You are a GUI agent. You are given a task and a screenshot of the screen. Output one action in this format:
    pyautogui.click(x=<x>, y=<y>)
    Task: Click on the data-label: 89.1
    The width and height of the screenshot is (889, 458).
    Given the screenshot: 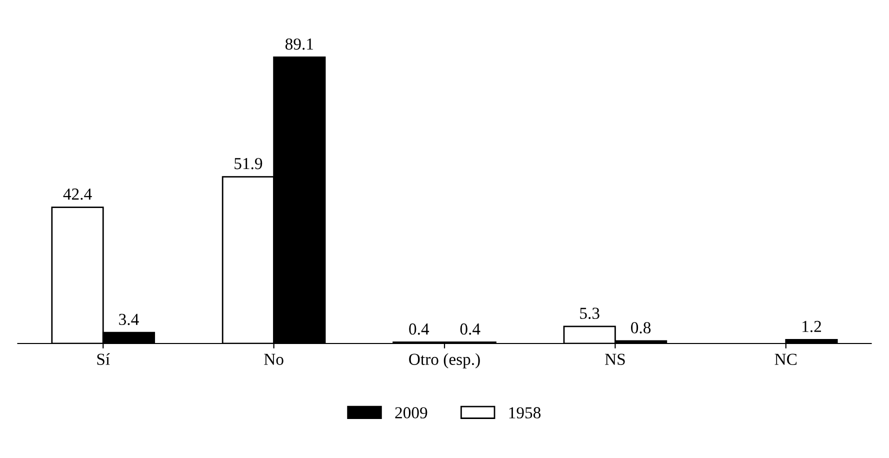 What is the action you would take?
    pyautogui.click(x=299, y=44)
    